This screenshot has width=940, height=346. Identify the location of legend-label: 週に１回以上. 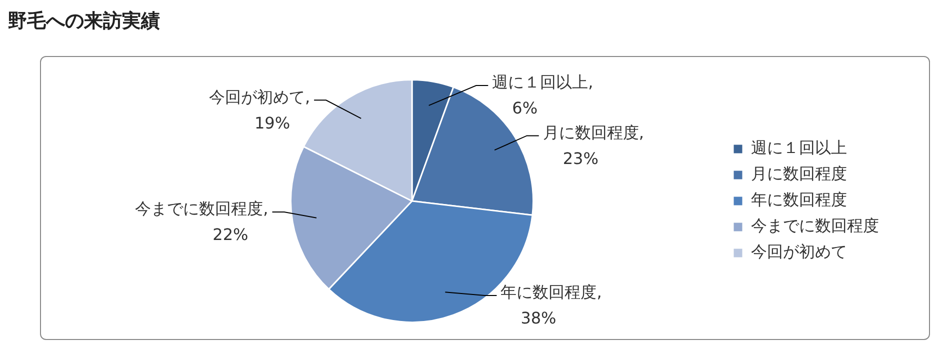
(799, 148).